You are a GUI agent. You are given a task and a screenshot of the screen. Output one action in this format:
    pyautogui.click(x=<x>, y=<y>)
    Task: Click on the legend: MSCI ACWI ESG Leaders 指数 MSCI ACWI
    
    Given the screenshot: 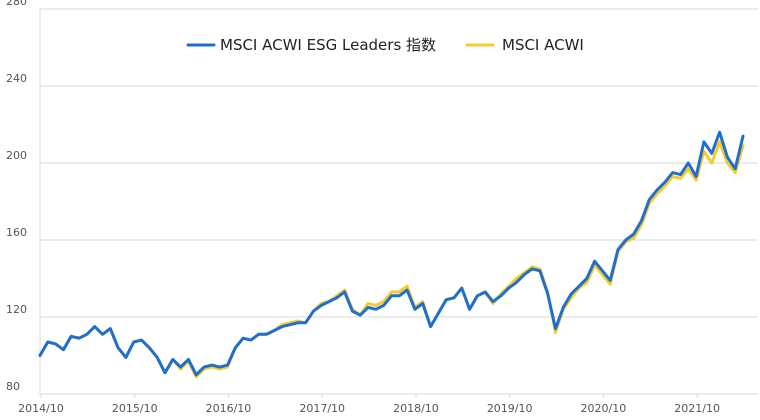 What is the action you would take?
    pyautogui.click(x=385, y=45)
    